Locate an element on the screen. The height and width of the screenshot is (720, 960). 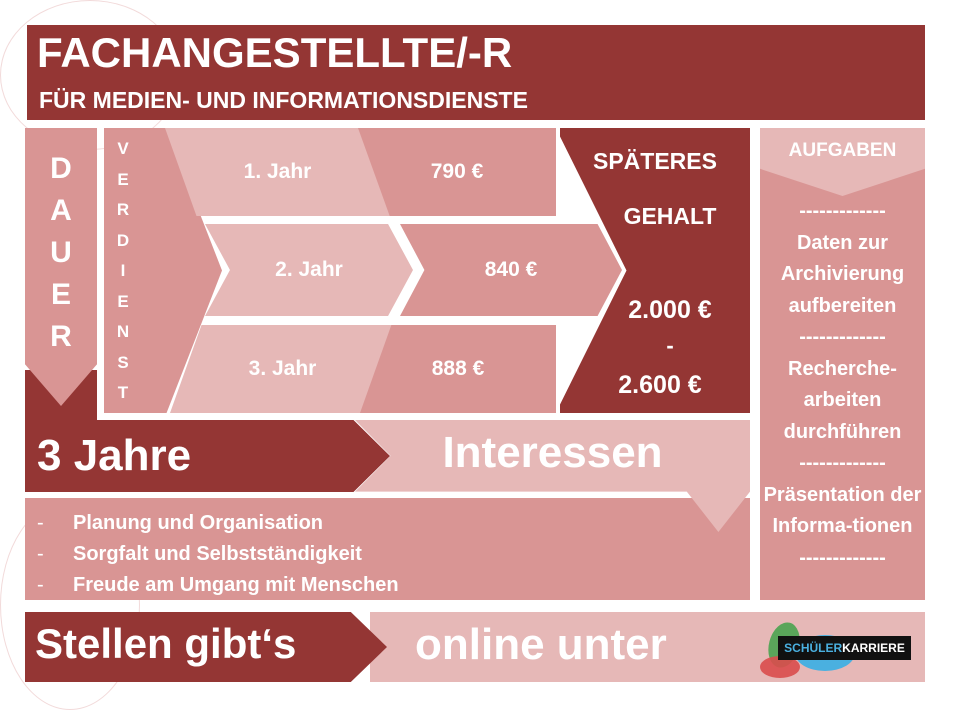
list-item: - Freude am Umgang mit Menschen is located at coordinates (218, 585).